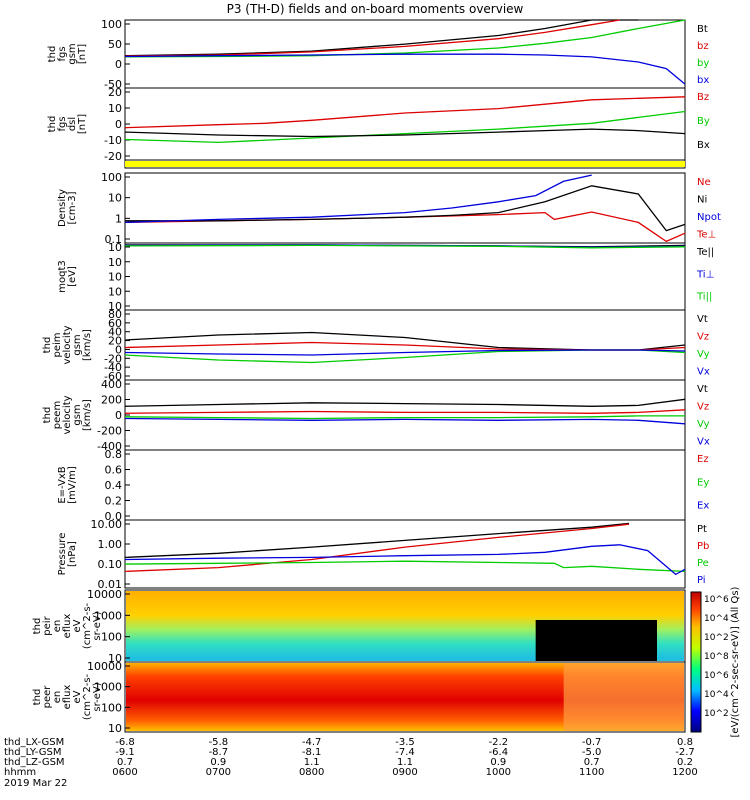  I want to click on footer-value: 0.8, so click(685, 742).